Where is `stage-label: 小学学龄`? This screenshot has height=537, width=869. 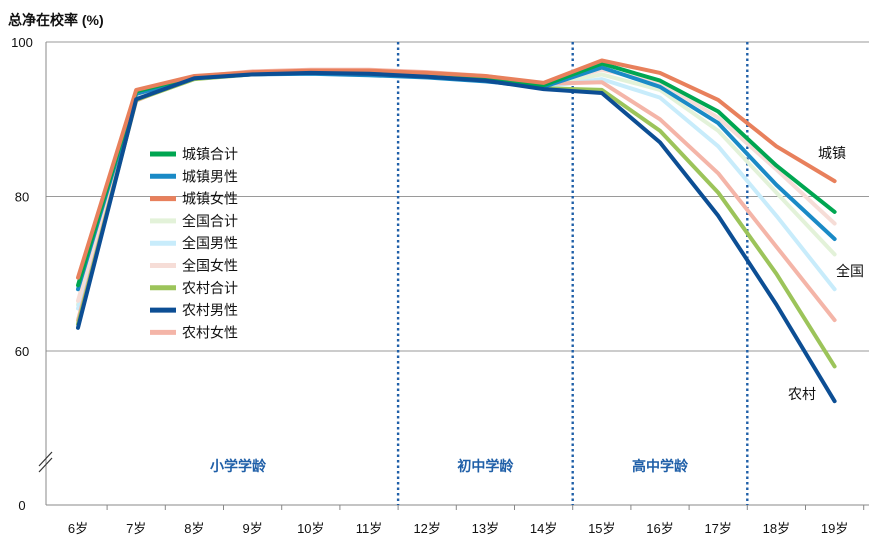
stage-label: 小学学龄 is located at coordinates (238, 466).